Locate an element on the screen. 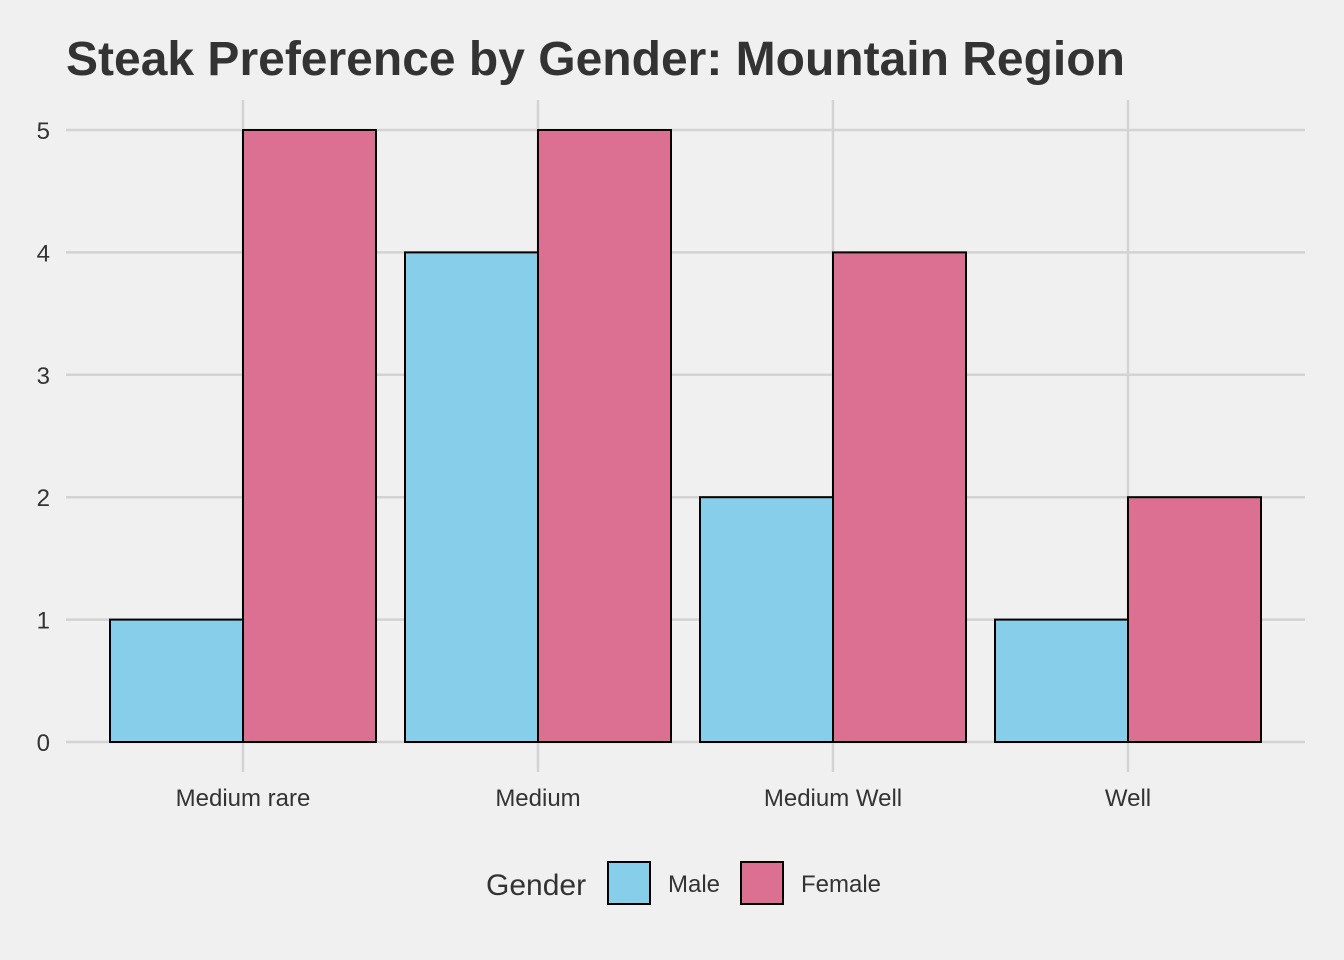 The height and width of the screenshot is (960, 1344). legend-label-male: Male is located at coordinates (694, 884).